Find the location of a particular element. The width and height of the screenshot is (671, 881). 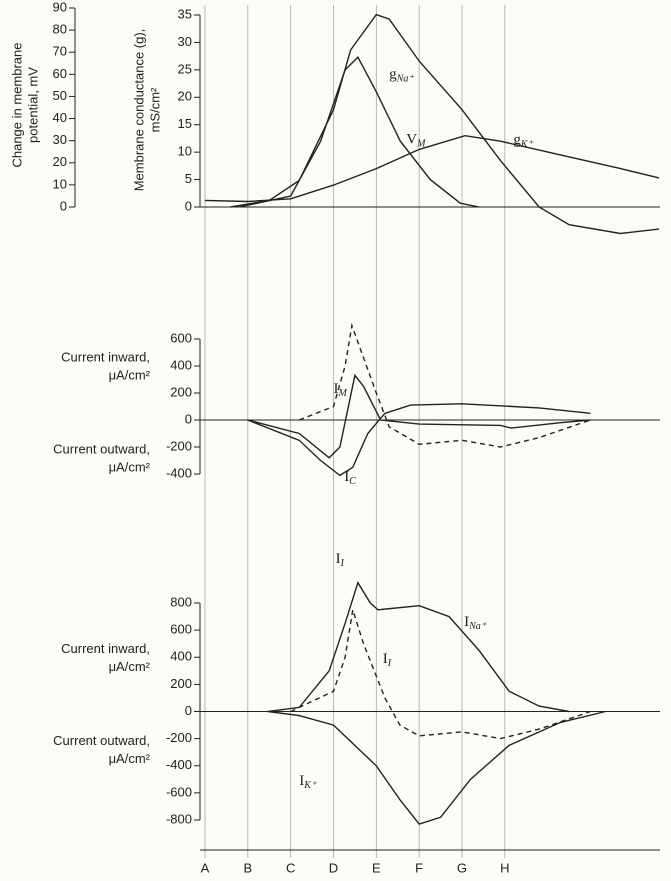

y-axis-label: Change in membrane is located at coordinates (16, 104).